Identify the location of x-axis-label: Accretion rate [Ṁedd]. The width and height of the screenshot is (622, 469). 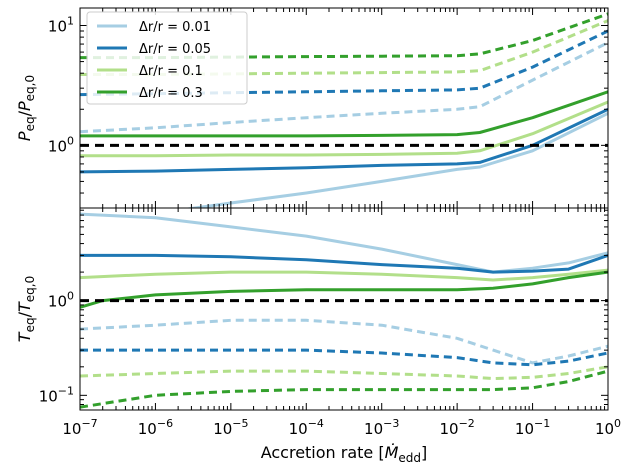
(344, 454).